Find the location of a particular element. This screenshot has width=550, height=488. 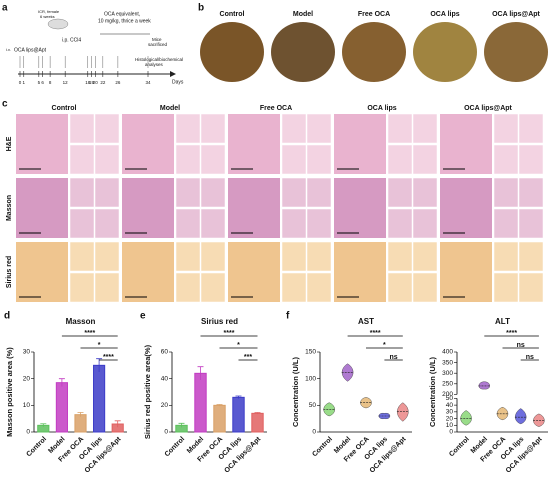

iv-drug: OCA lips@Apt is located at coordinates (30, 50).